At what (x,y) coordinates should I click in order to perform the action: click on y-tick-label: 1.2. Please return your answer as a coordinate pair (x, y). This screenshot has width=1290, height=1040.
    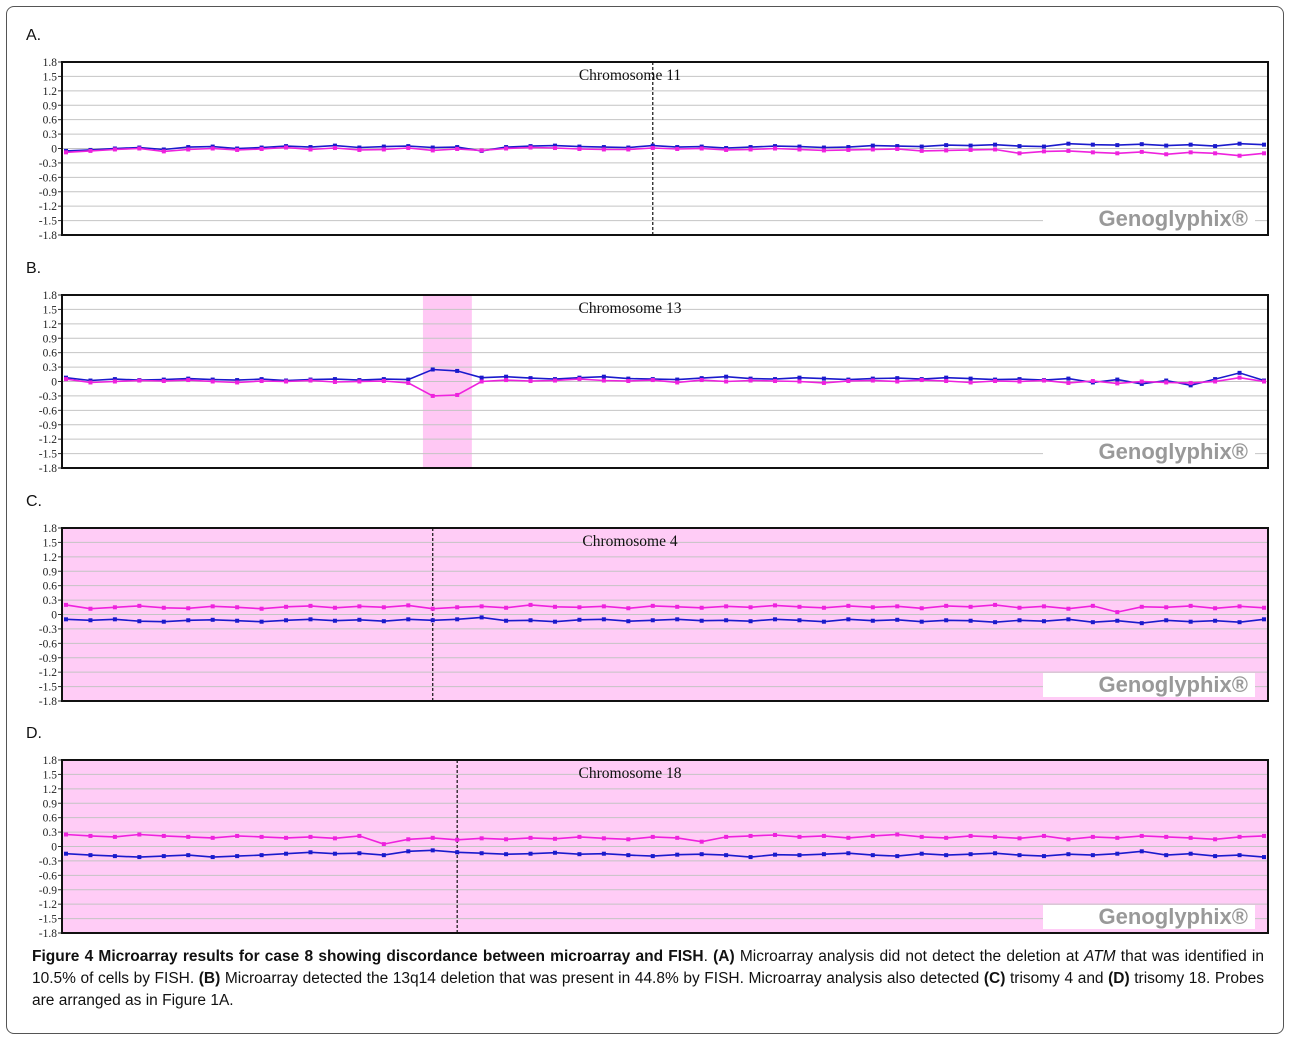
    Looking at the image, I should click on (50, 558).